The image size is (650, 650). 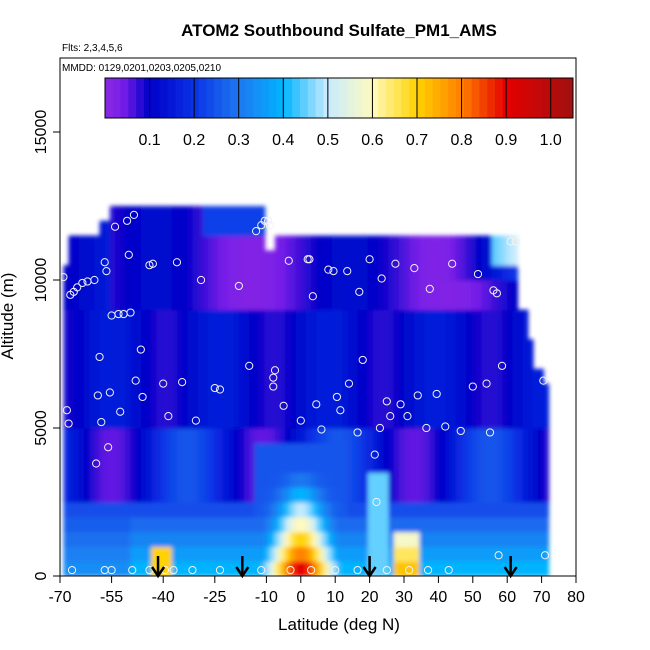 What do you see at coordinates (41, 132) in the screenshot?
I see `y-tick-label: 15000` at bounding box center [41, 132].